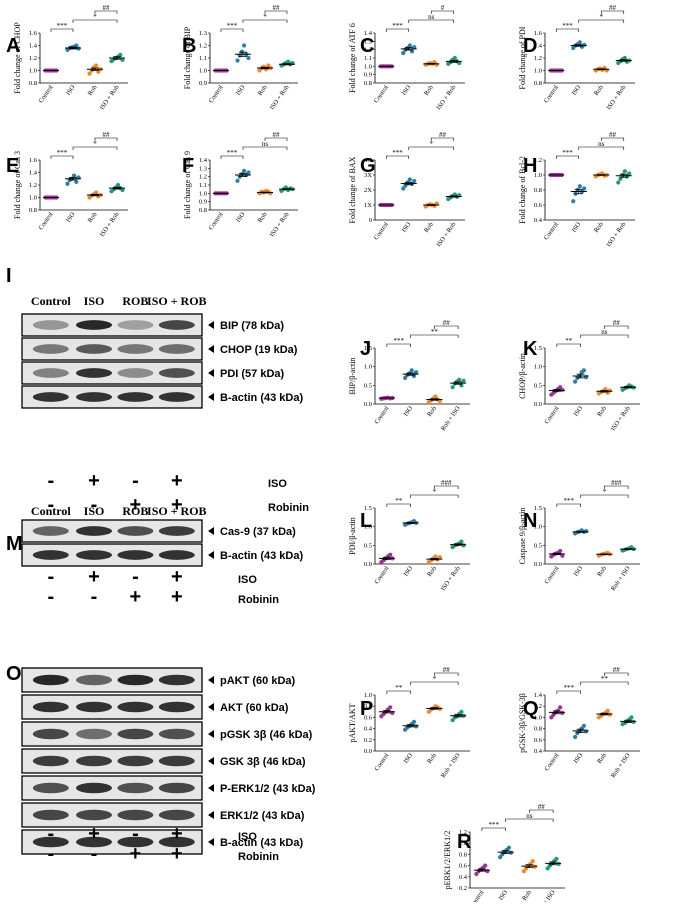 The height and width of the screenshot is (907, 685). Describe the element at coordinates (399, 688) in the screenshot. I see `significance-label: **` at that location.